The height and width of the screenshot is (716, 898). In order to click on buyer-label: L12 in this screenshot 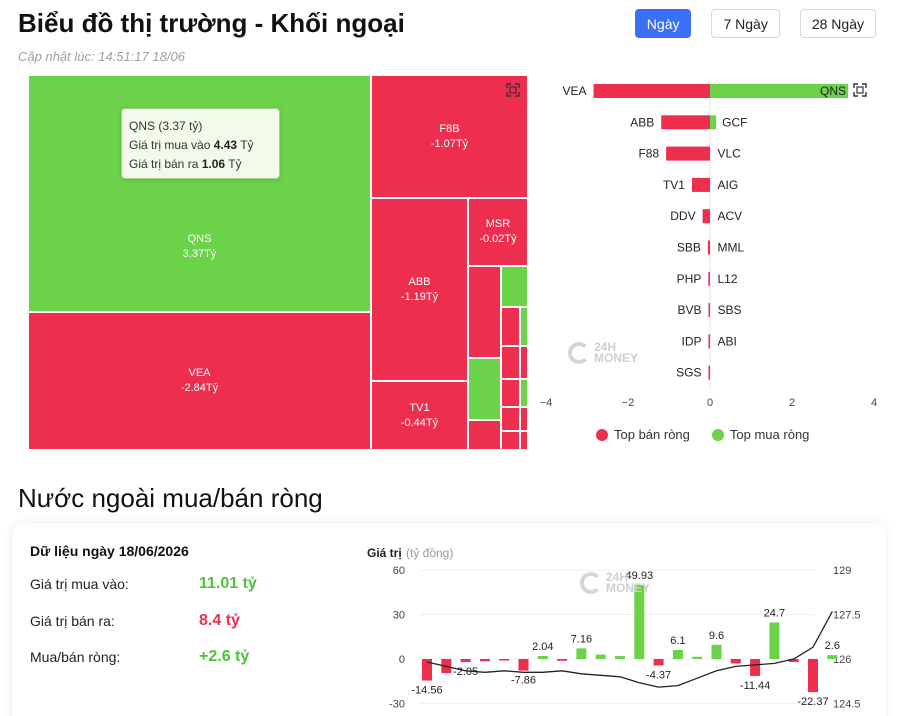, I will do `click(728, 279)`.